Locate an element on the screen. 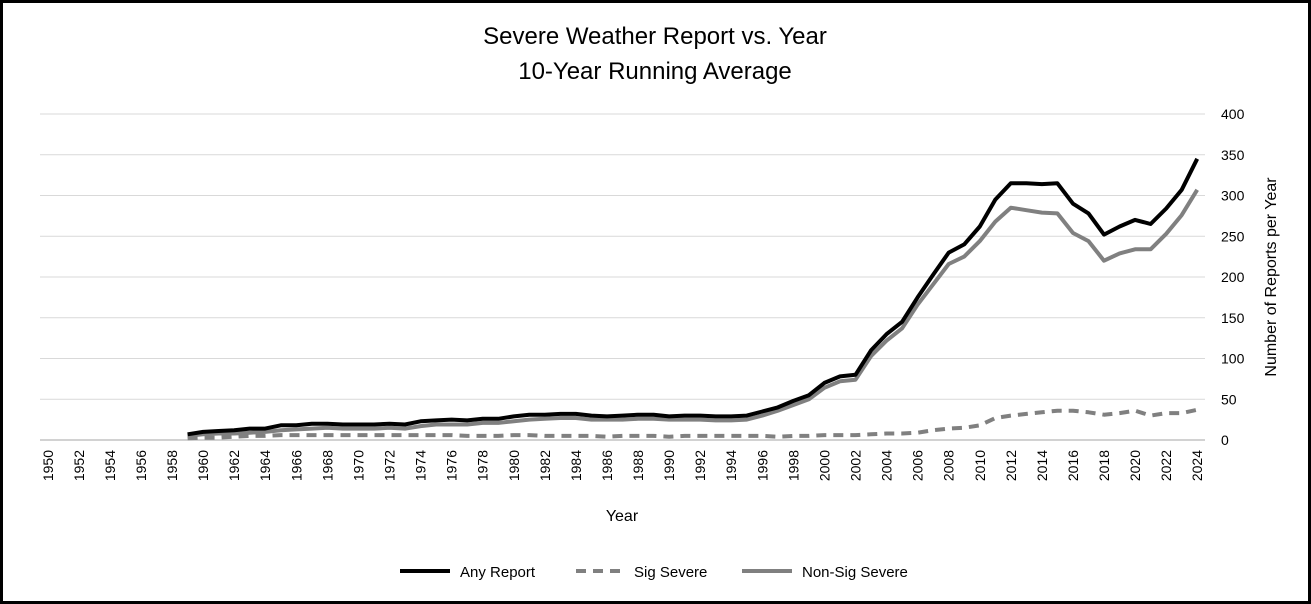 Image resolution: width=1311 pixels, height=604 pixels. x-tick-label: 1960 is located at coordinates (203, 465).